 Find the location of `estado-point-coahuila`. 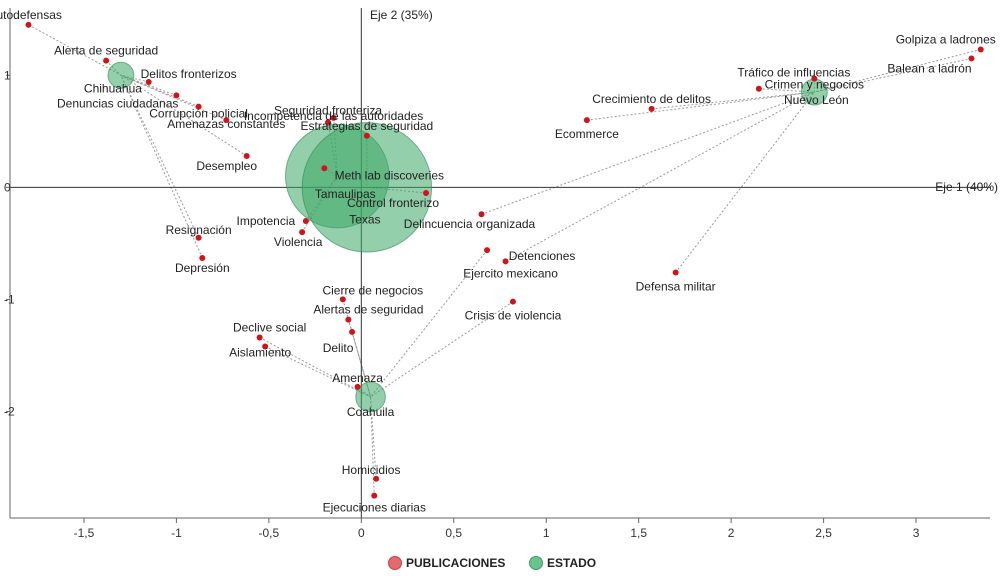

estado-point-coahuila is located at coordinates (370, 397).